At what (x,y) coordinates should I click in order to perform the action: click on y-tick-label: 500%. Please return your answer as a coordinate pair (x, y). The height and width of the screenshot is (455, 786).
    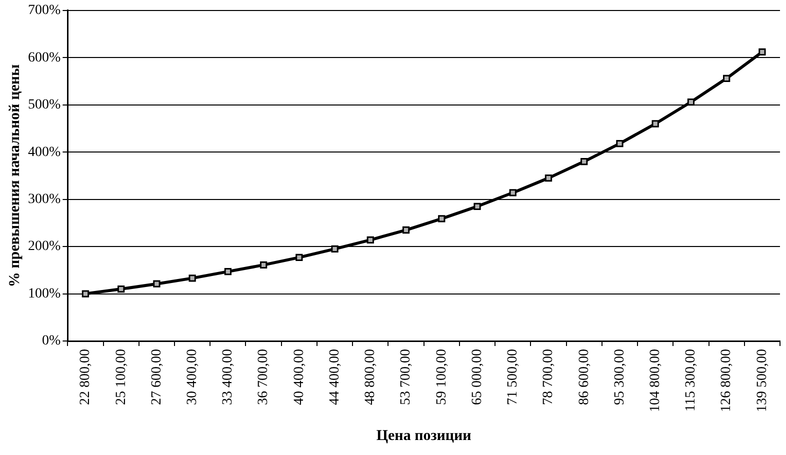
    Looking at the image, I should click on (44, 105).